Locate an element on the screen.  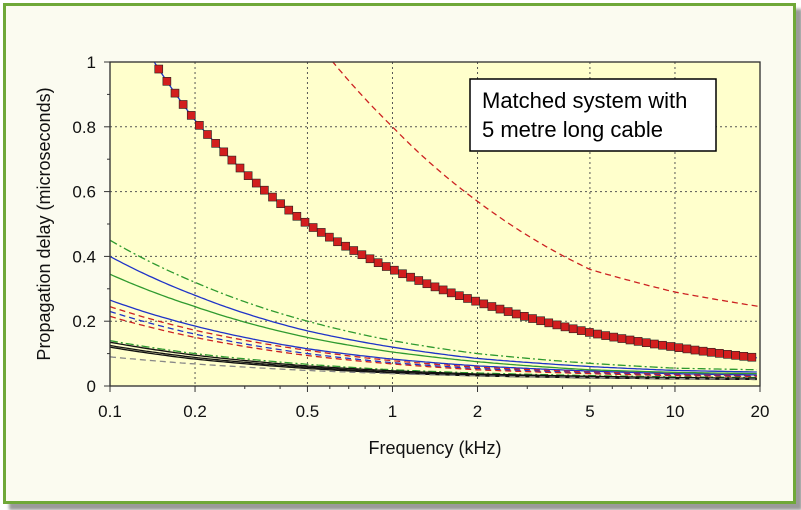
y-tick-label: 0.8 is located at coordinates (84, 127).